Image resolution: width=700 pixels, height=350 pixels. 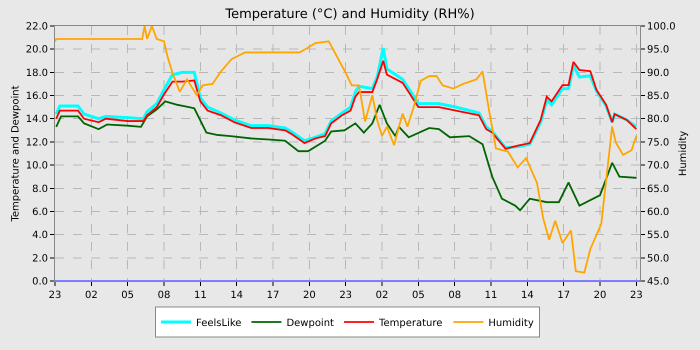 I want to click on y2-tick-label: 60.0, so click(x=658, y=212).